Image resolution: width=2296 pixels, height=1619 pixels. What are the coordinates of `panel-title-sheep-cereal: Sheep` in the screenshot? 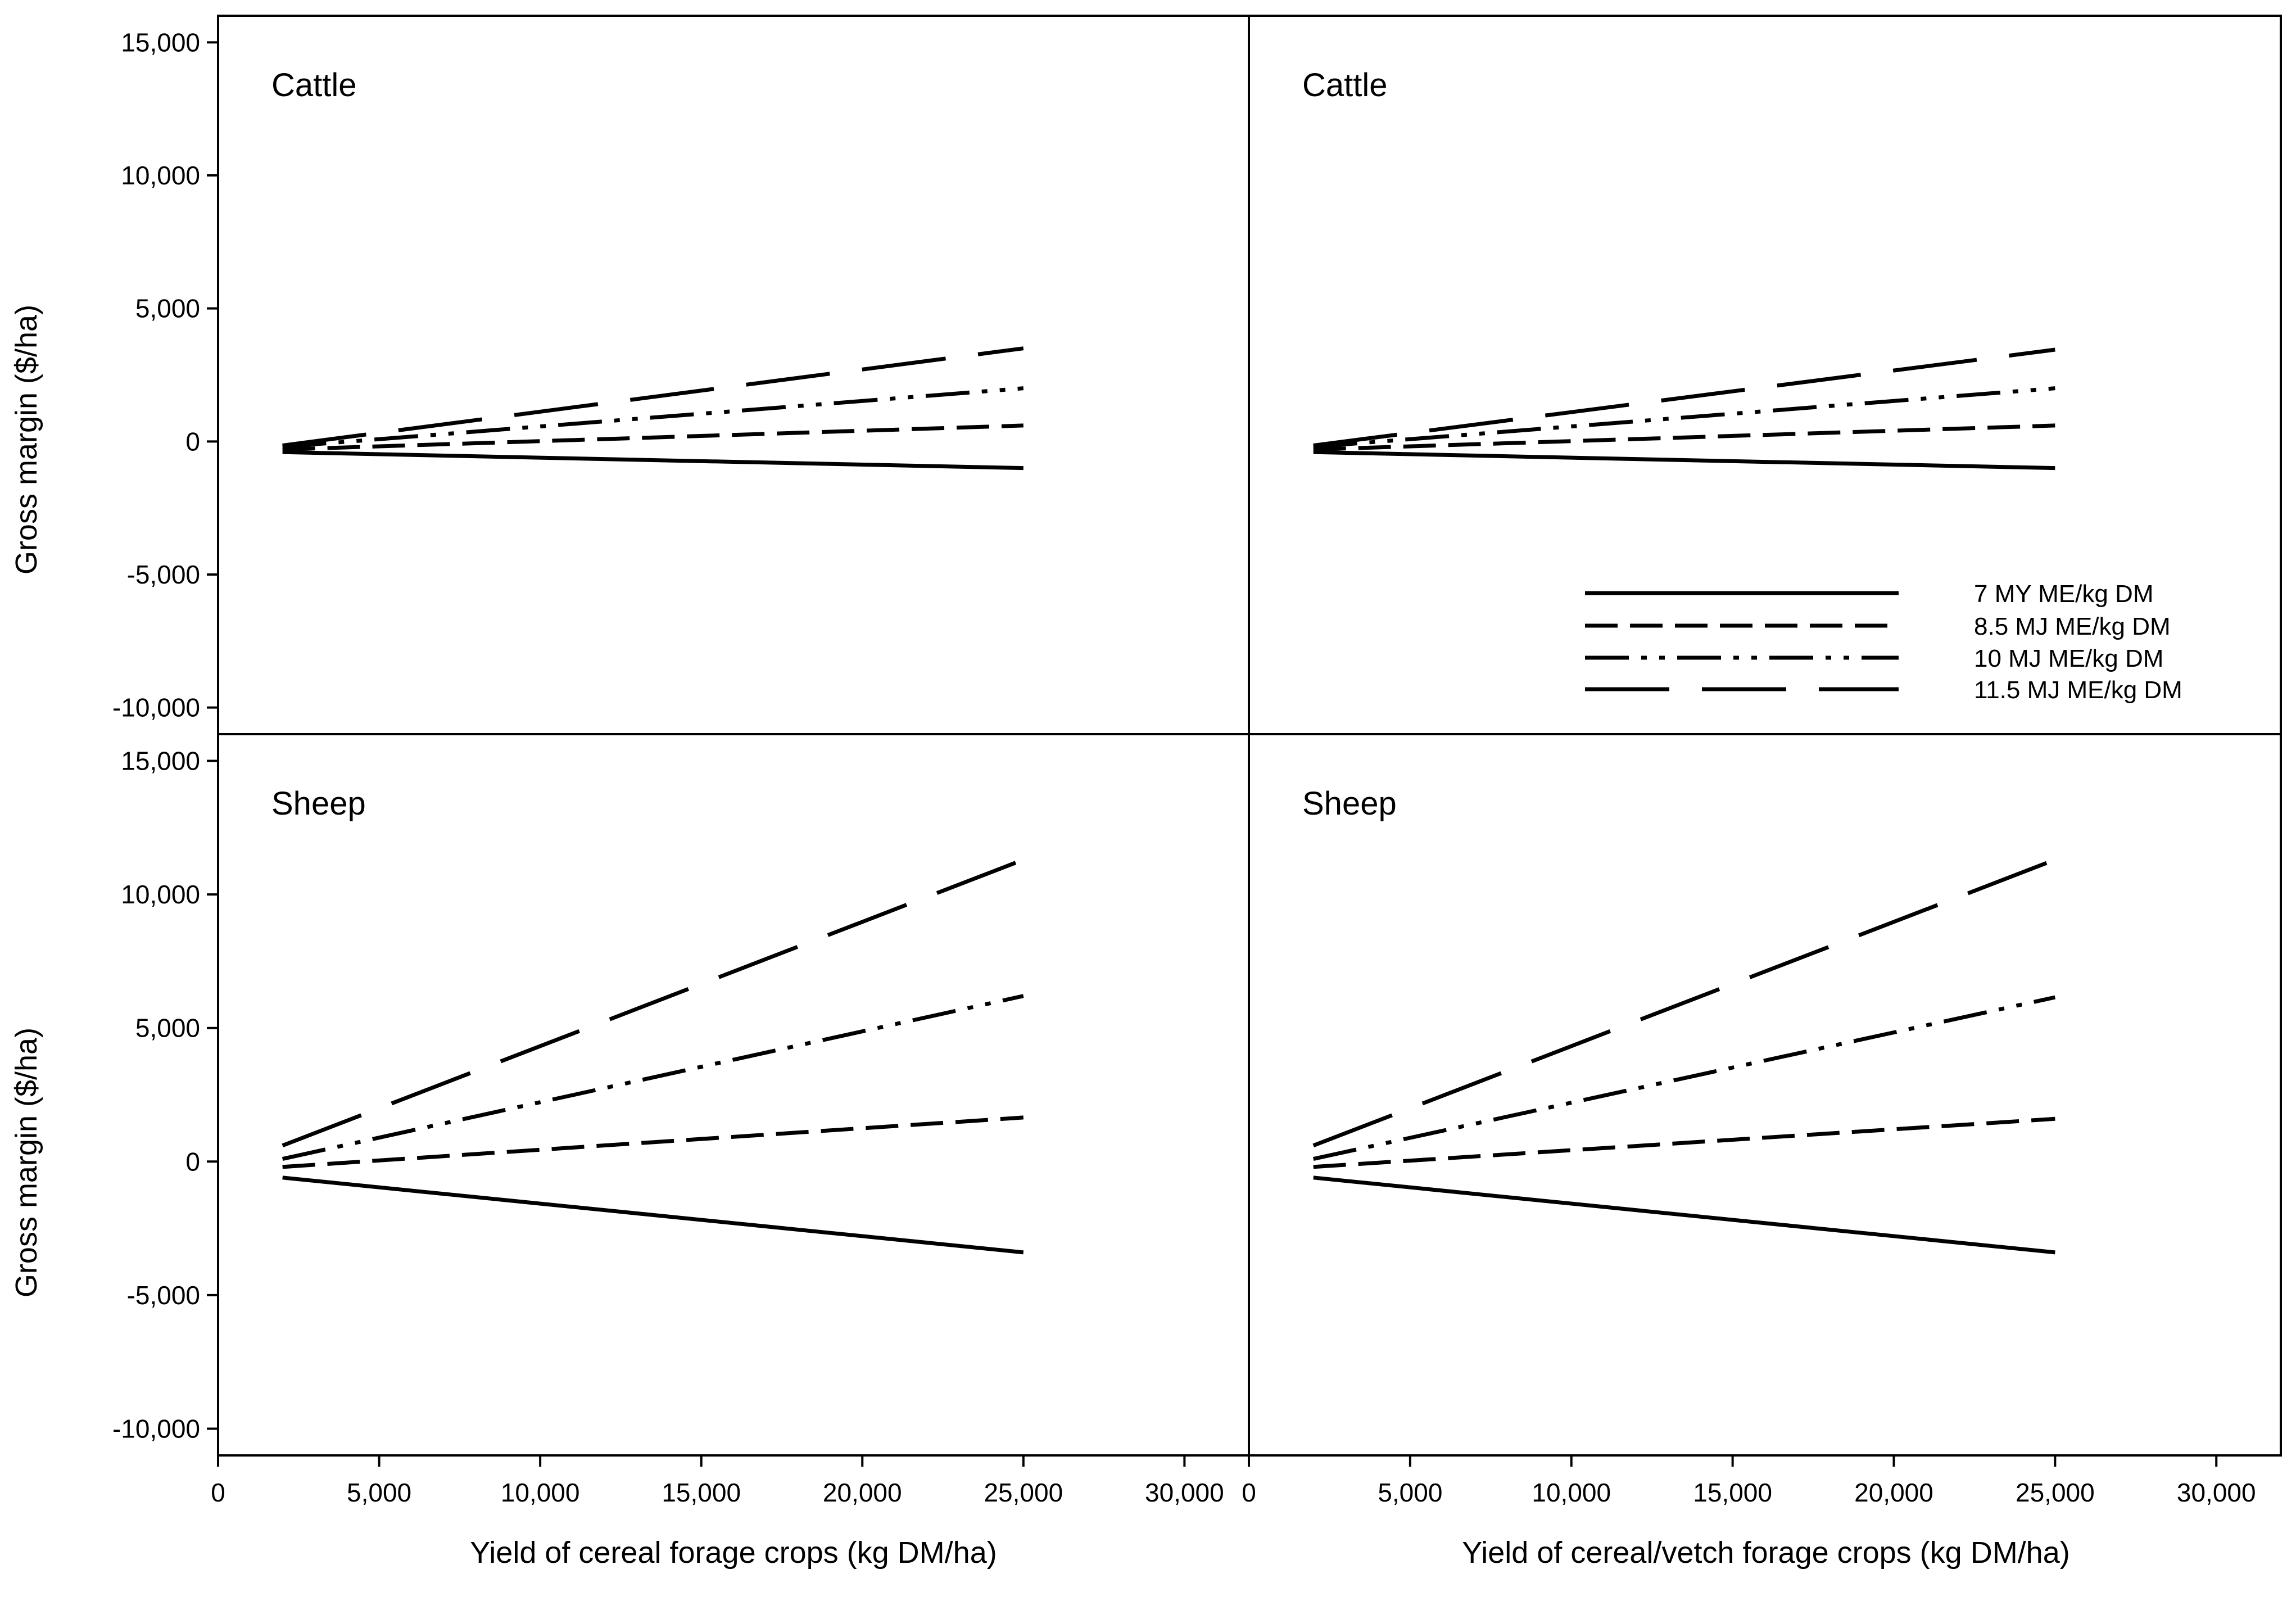 It's located at (318, 803).